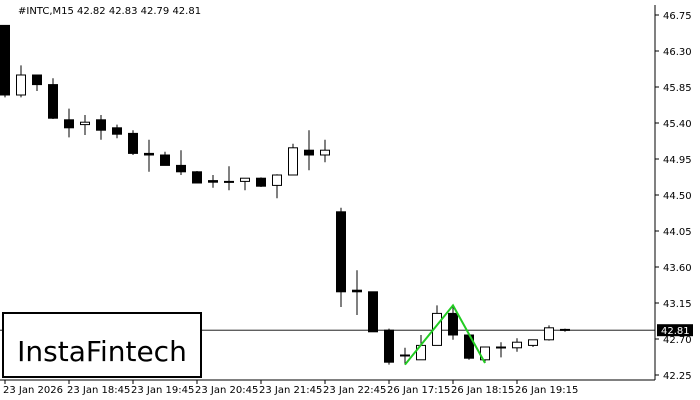 This screenshot has height=400, width=700. Describe the element at coordinates (162, 390) in the screenshot. I see `x-tick-label: 23 Jan 19:45` at that location.